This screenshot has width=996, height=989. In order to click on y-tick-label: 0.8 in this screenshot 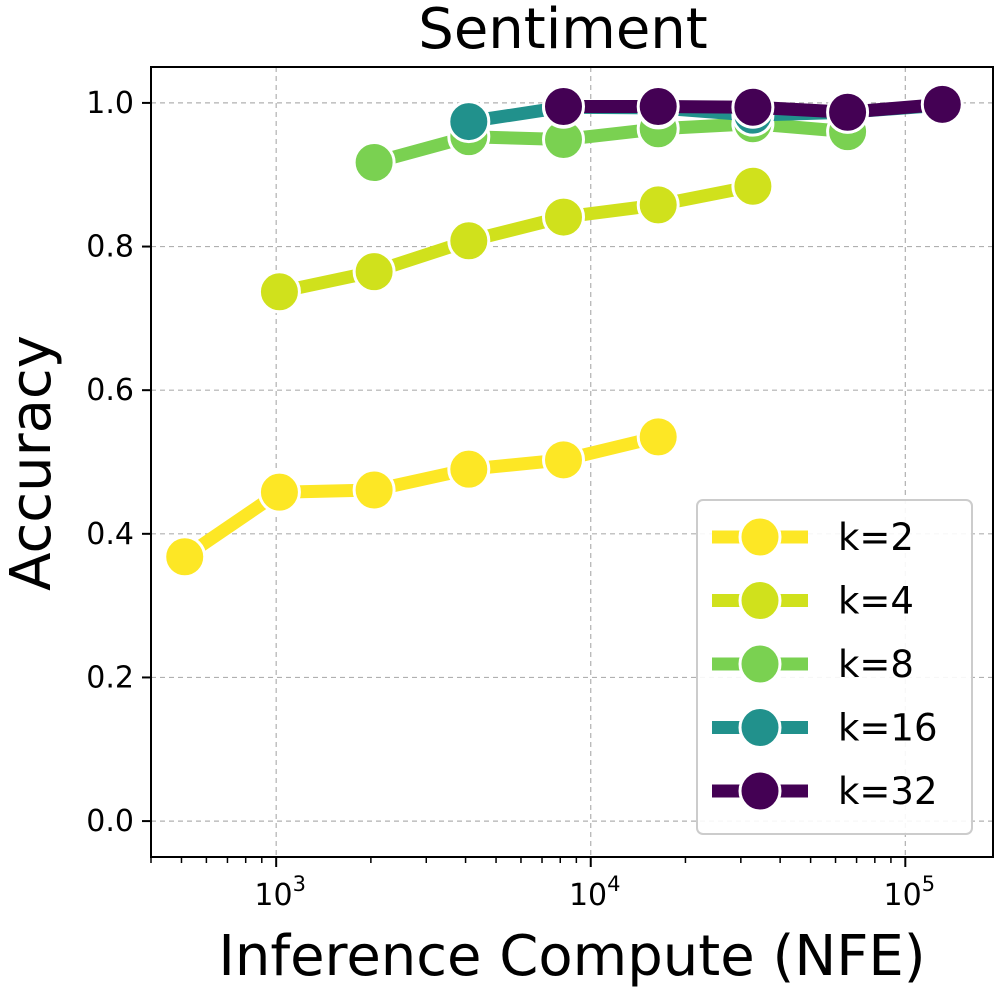, I will do `click(110, 247)`.